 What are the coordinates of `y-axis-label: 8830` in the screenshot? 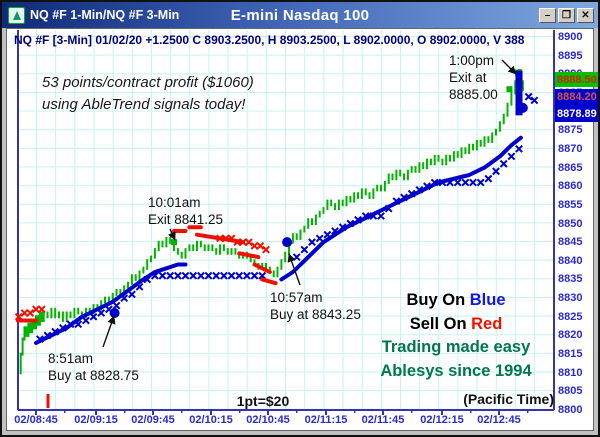 It's located at (570, 298).